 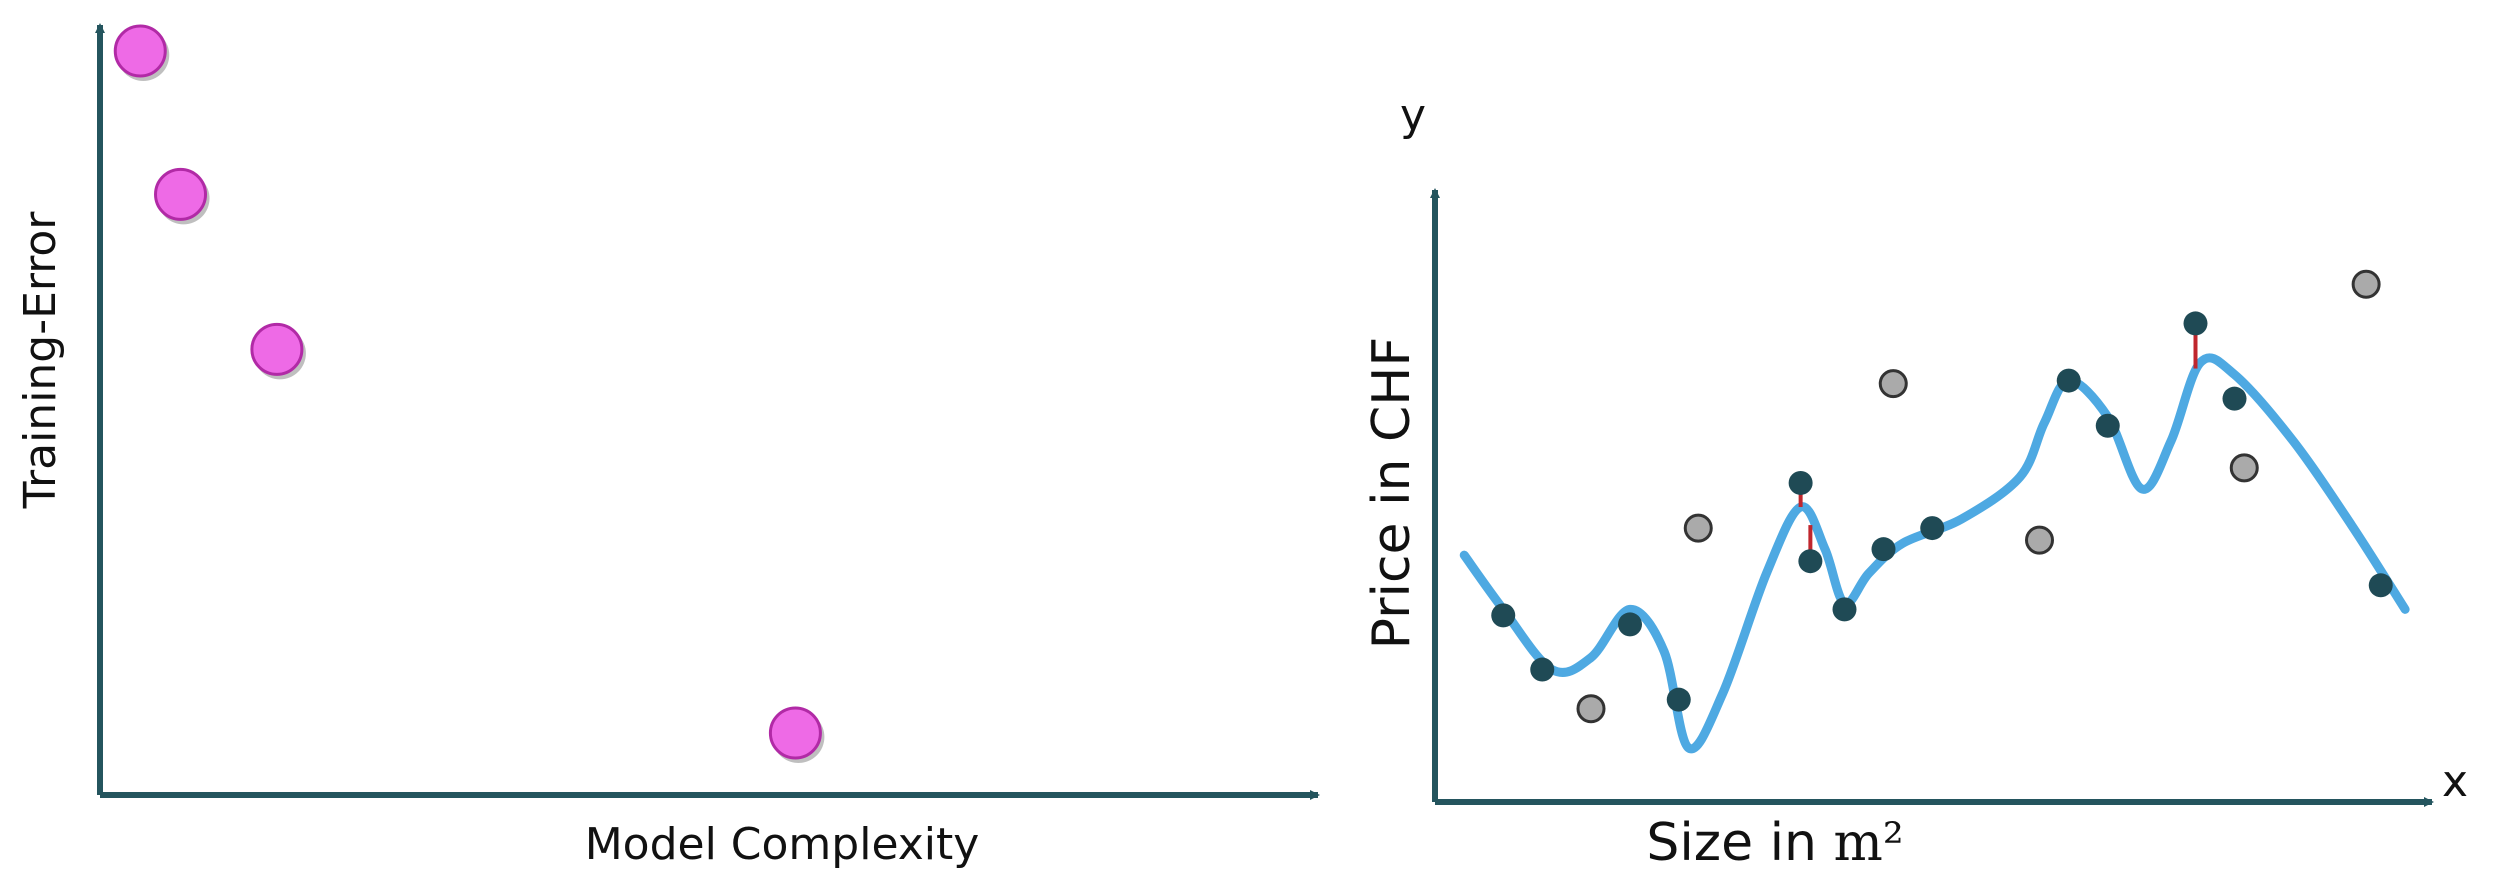 I want to click on right-x-axis-label-unit: m², so click(x=1869, y=843).